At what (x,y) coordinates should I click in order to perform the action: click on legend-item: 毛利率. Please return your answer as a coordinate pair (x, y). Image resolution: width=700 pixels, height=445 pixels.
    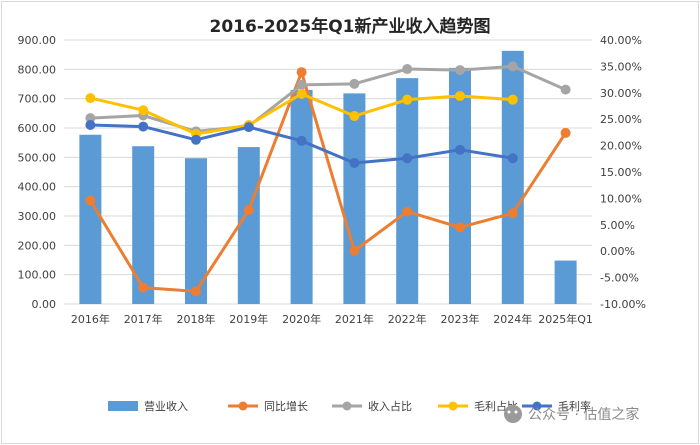
    Looking at the image, I should click on (556, 406).